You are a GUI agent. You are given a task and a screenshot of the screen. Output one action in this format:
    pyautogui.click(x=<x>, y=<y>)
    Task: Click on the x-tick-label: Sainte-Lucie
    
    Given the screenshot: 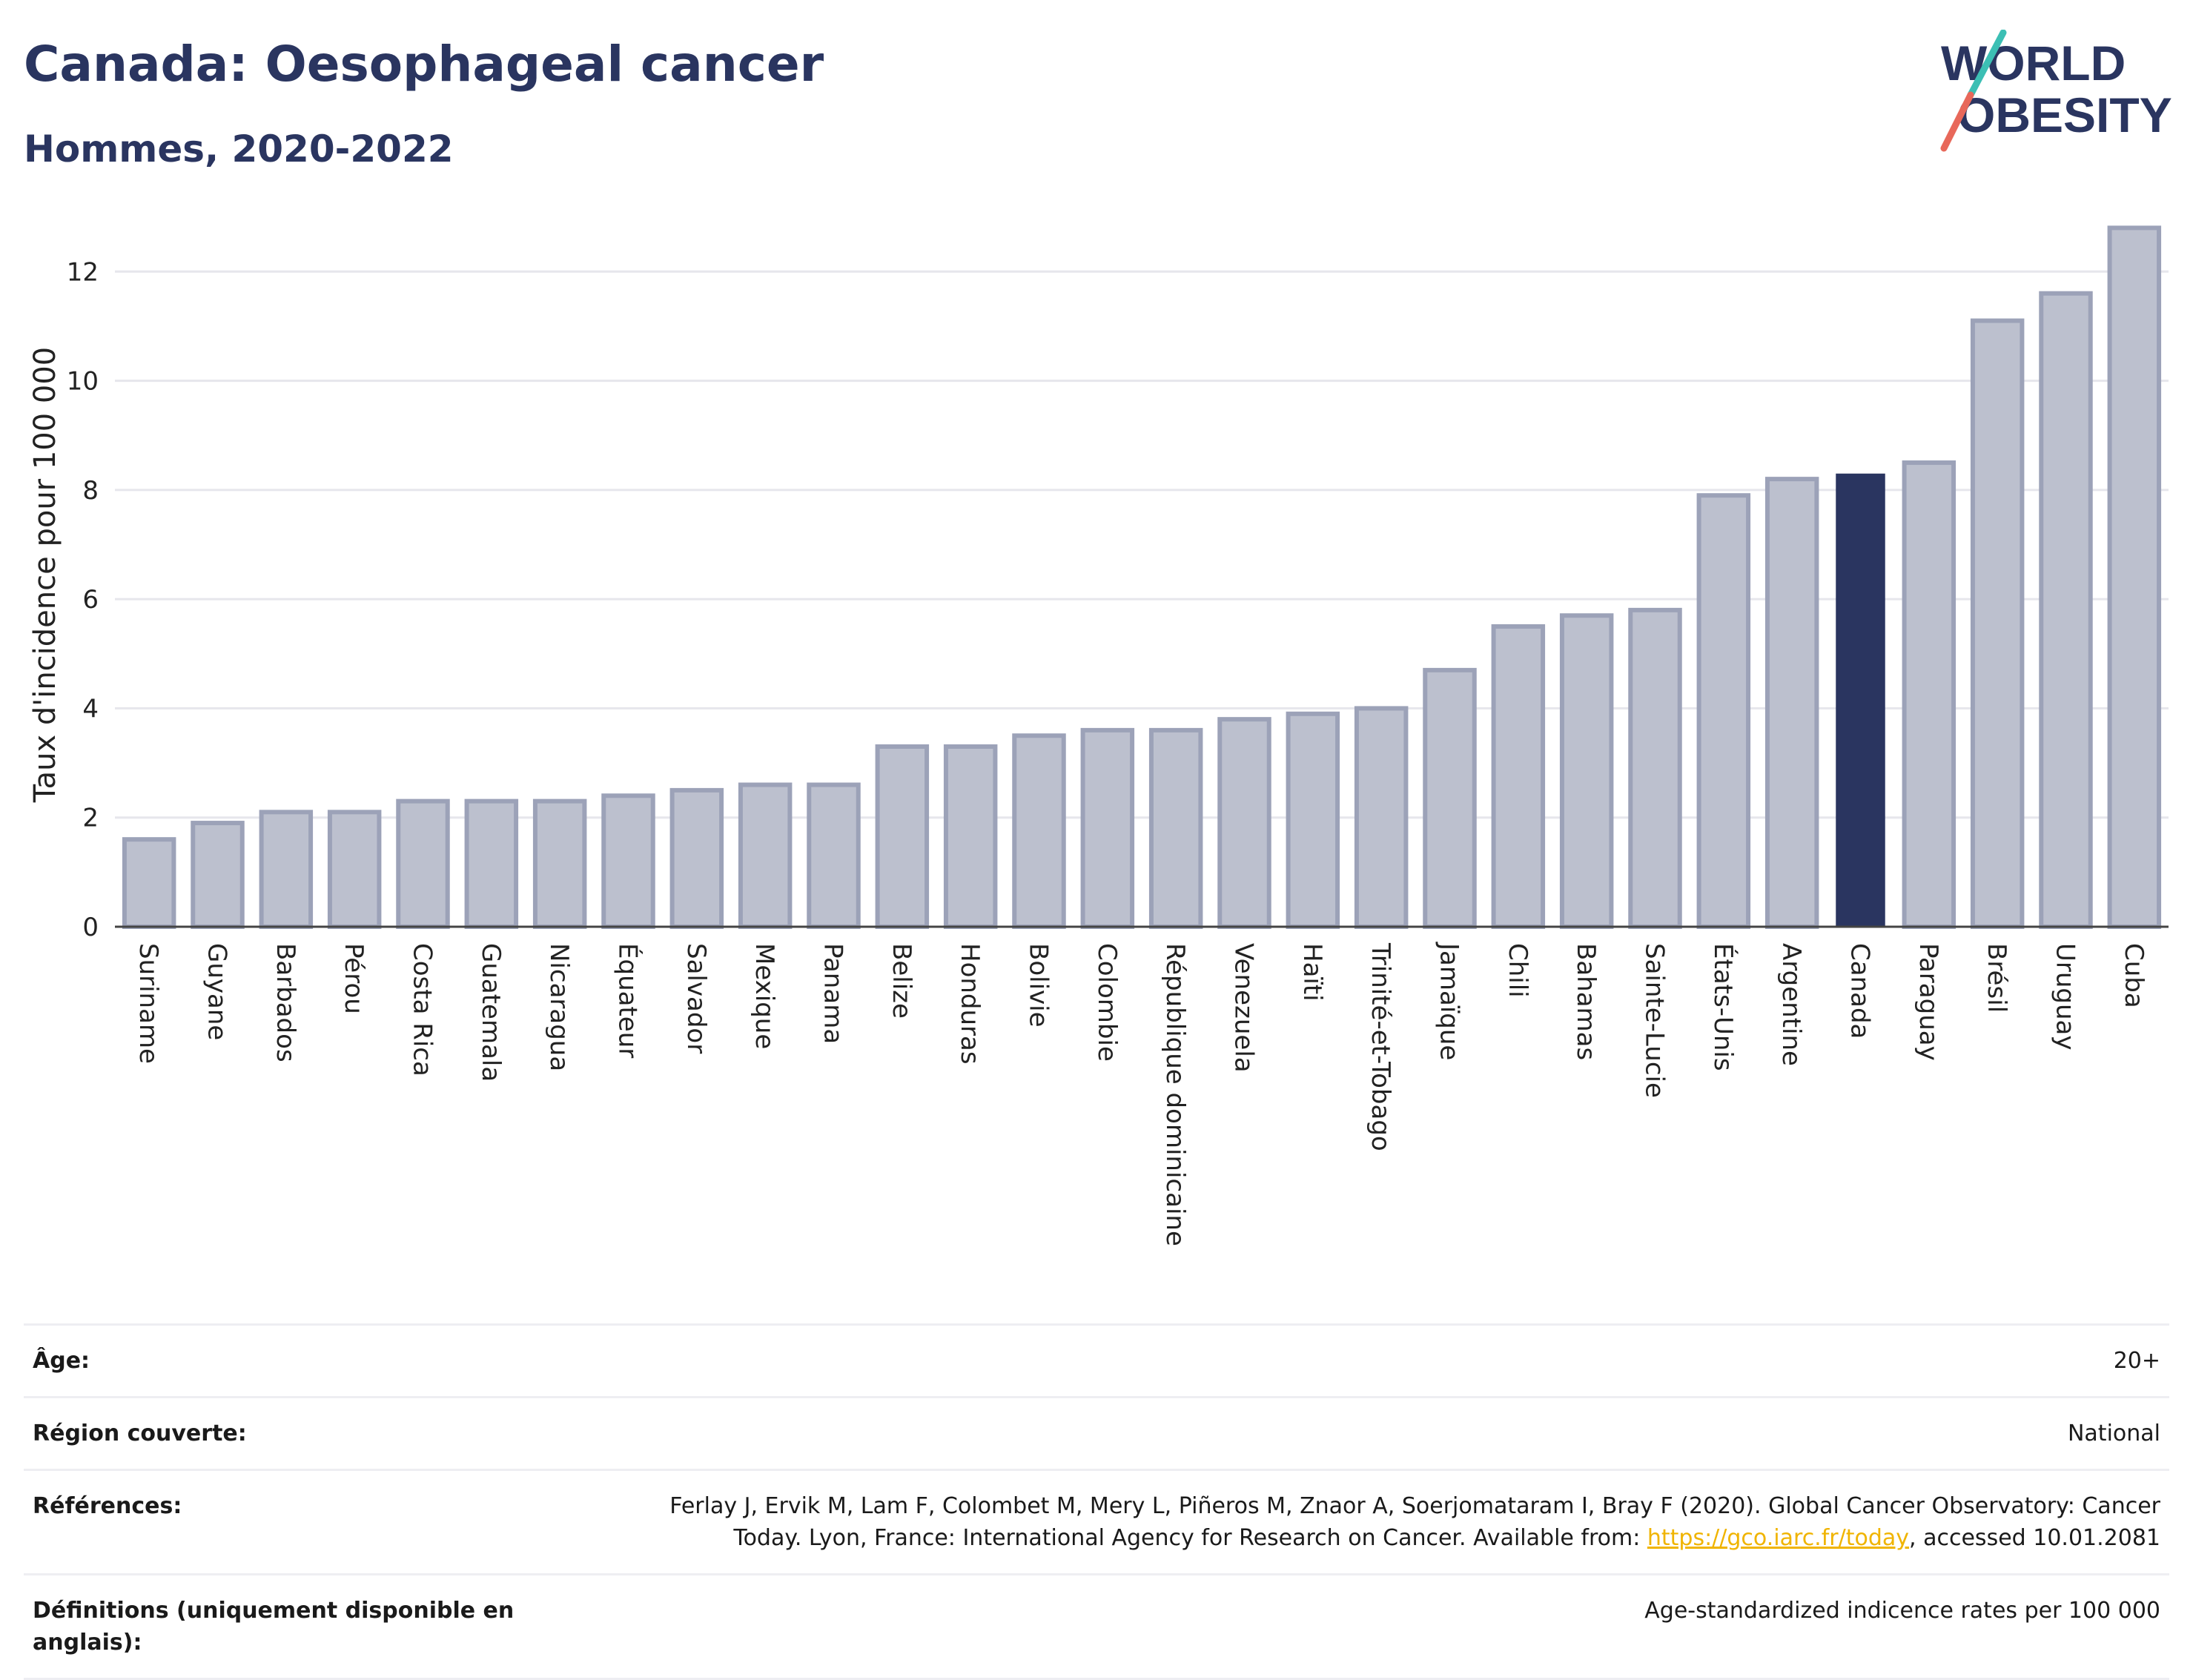 What is the action you would take?
    pyautogui.click(x=1655, y=1020)
    